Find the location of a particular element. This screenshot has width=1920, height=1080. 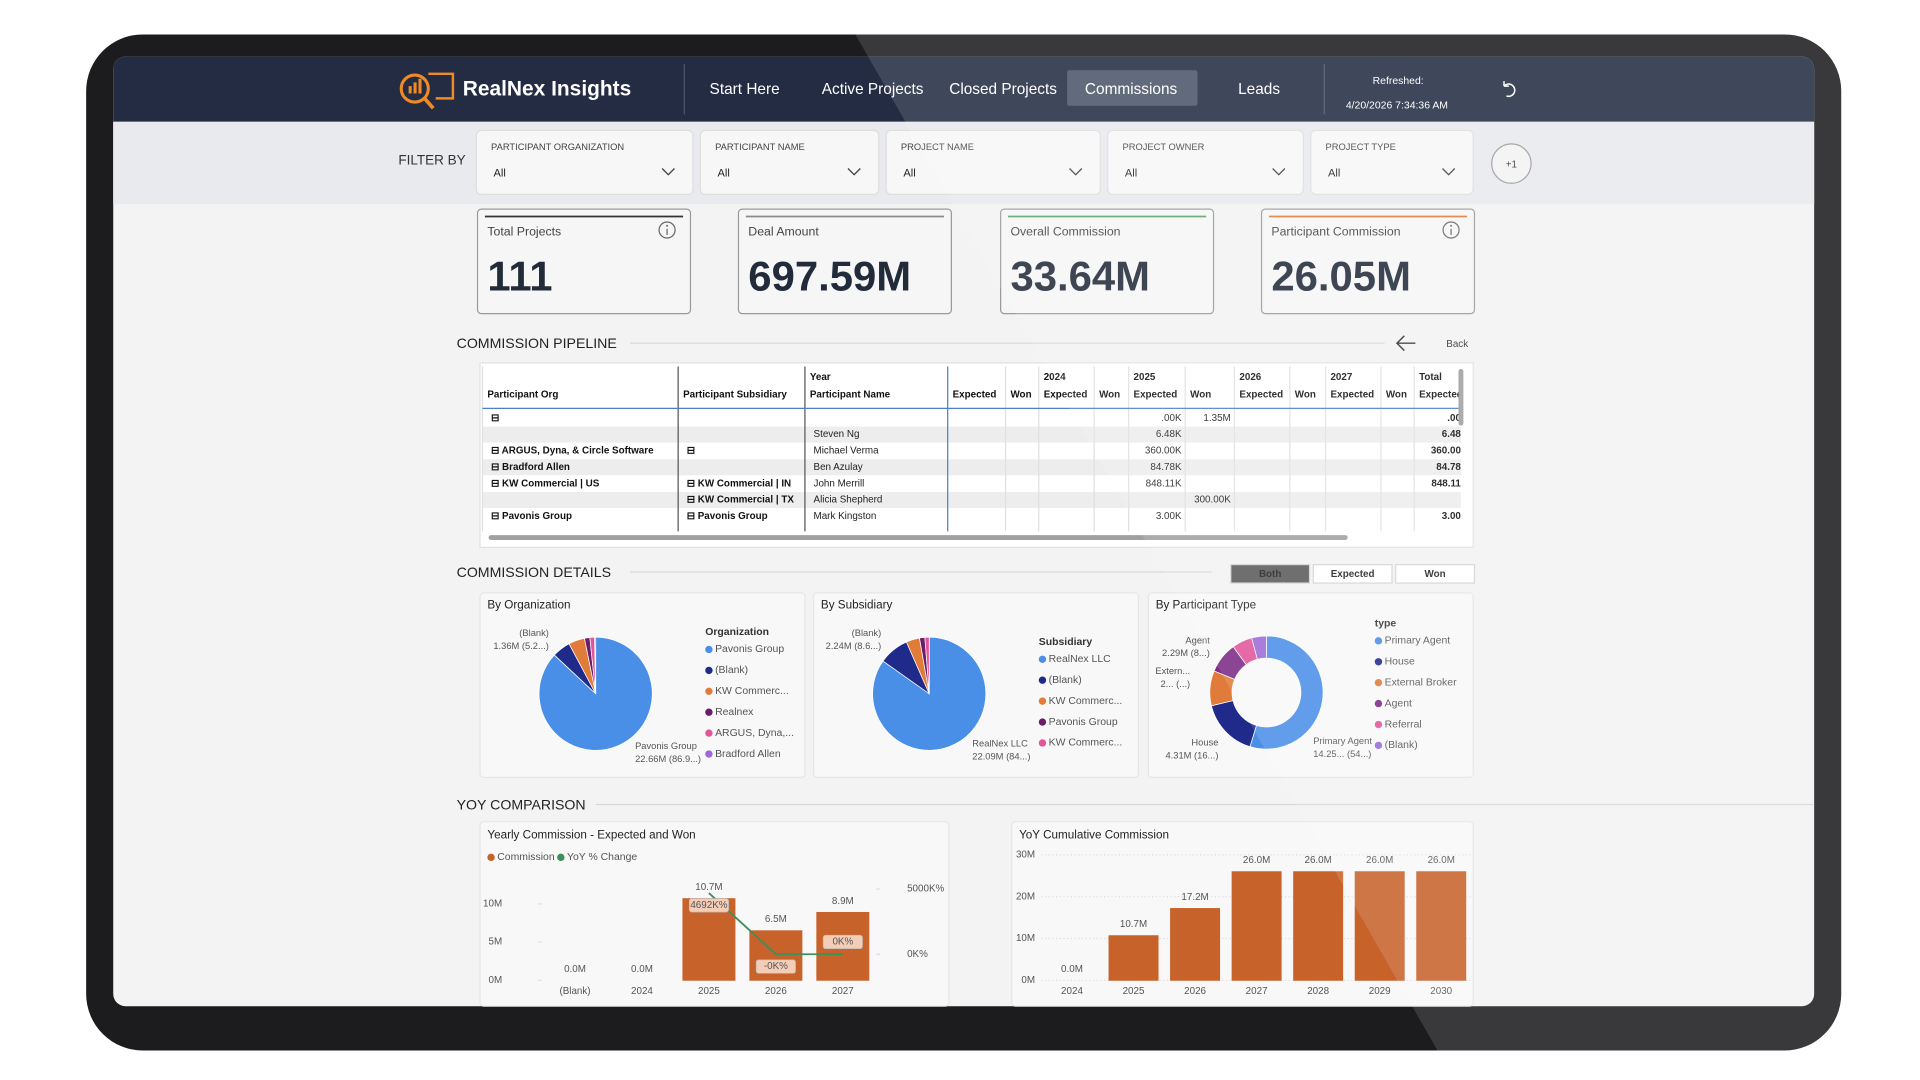

nav-tab: Start Here is located at coordinates (745, 89).